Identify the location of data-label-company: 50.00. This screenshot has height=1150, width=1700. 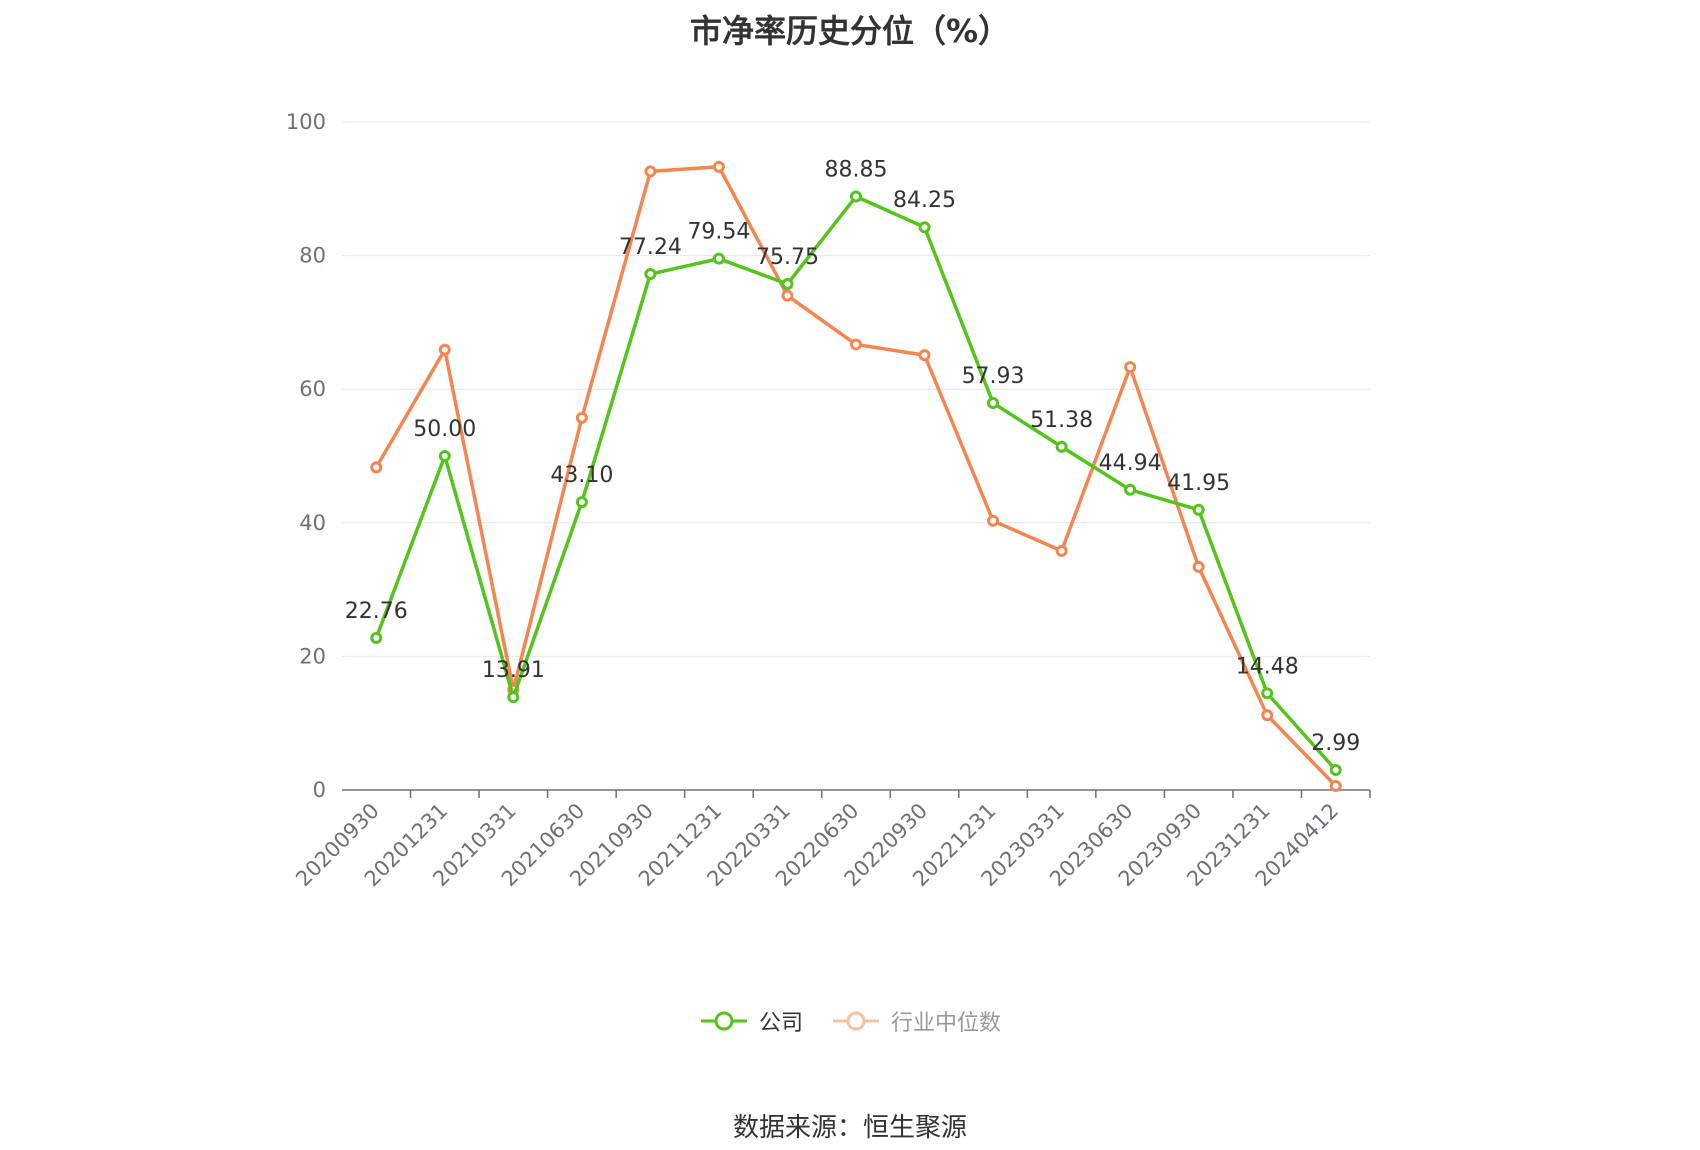
(444, 429).